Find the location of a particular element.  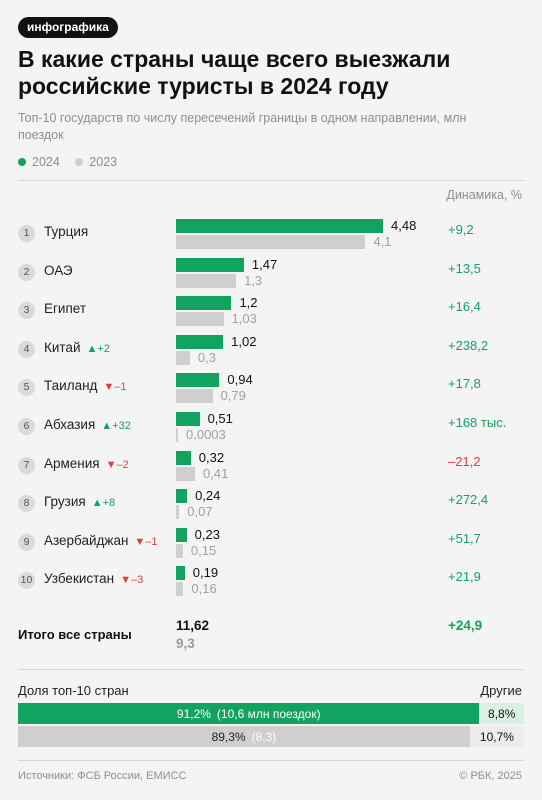

dynamics-value: +238,2 is located at coordinates (468, 345).